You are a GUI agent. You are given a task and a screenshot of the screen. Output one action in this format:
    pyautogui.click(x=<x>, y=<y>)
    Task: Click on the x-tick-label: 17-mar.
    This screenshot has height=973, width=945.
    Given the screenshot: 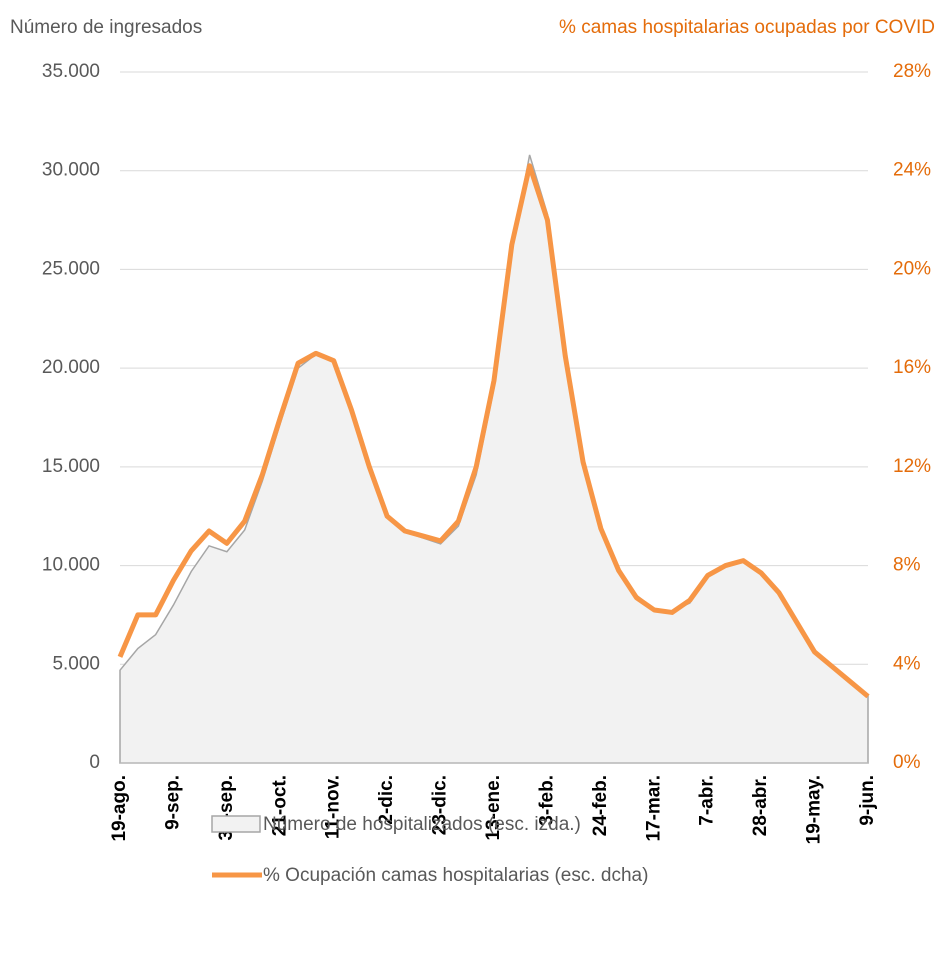 What is the action you would take?
    pyautogui.click(x=653, y=808)
    